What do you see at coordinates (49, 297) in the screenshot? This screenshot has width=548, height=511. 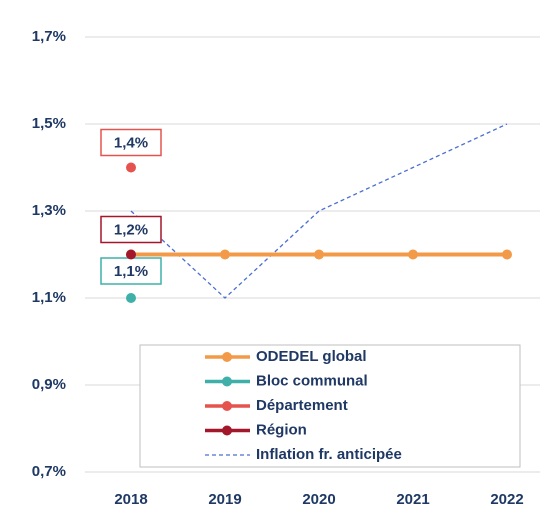 I see `y-tick-label: 1,1%` at bounding box center [49, 297].